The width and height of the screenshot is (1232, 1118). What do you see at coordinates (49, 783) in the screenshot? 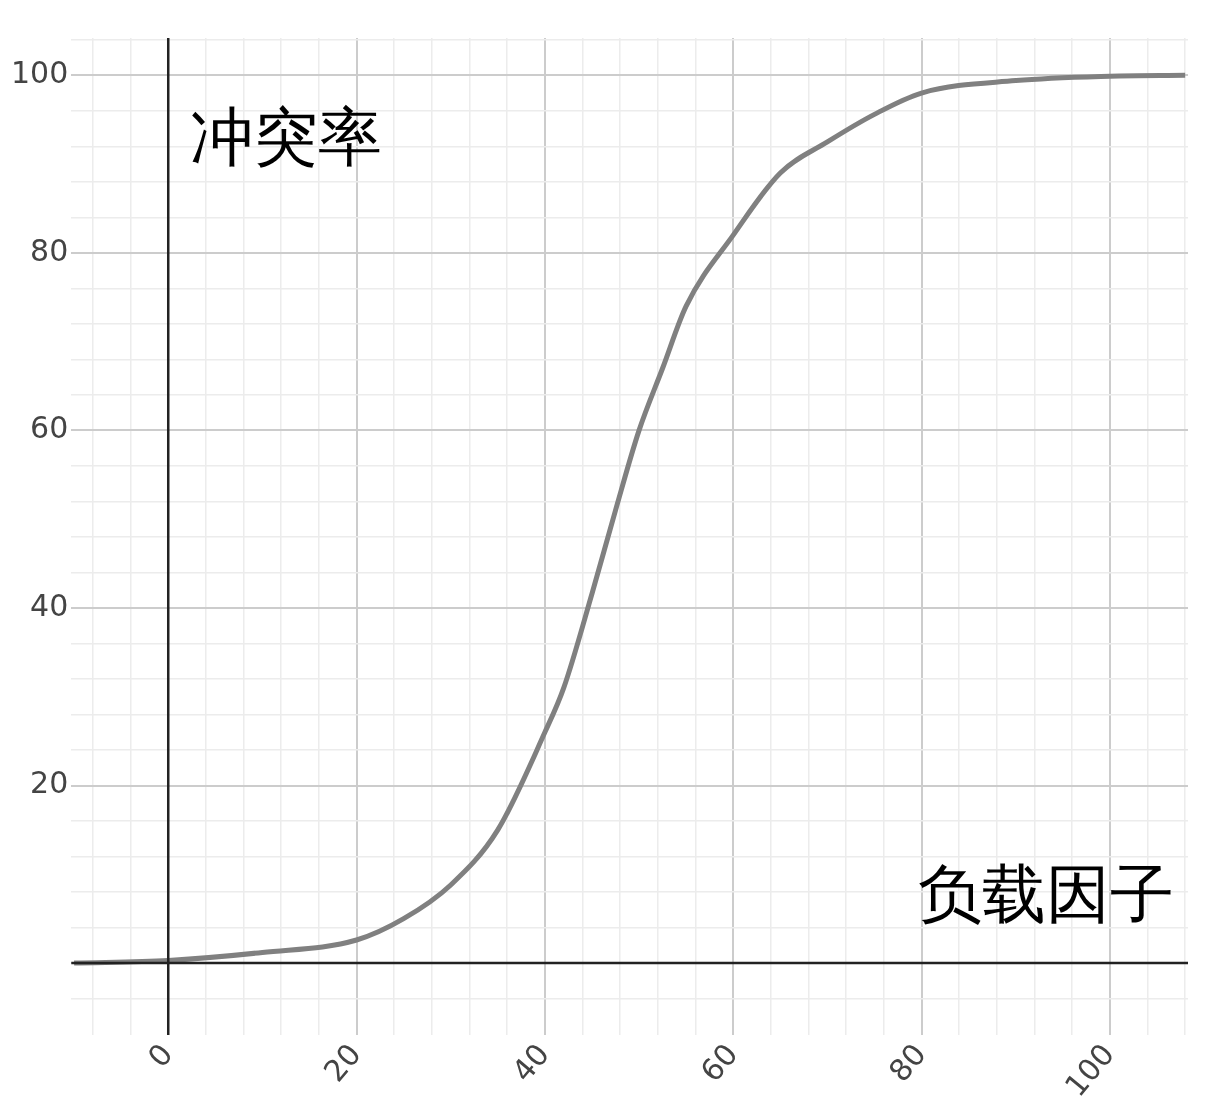
I see `y-tick-label: 20` at bounding box center [49, 783].